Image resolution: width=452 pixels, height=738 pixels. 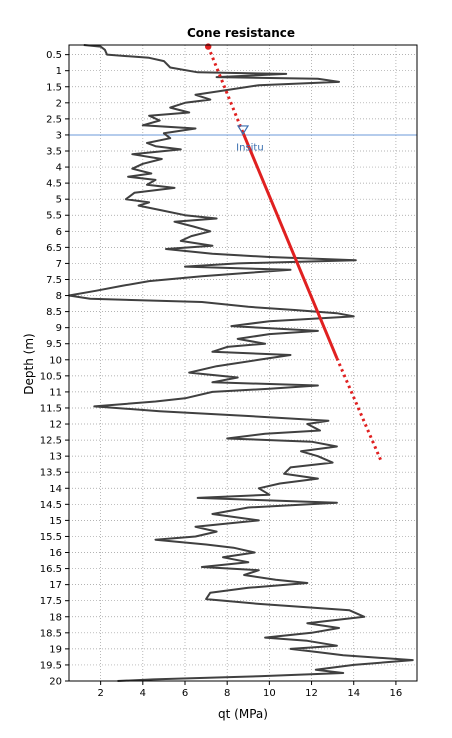 I want to click on water-table-icon, so click(x=243, y=130).